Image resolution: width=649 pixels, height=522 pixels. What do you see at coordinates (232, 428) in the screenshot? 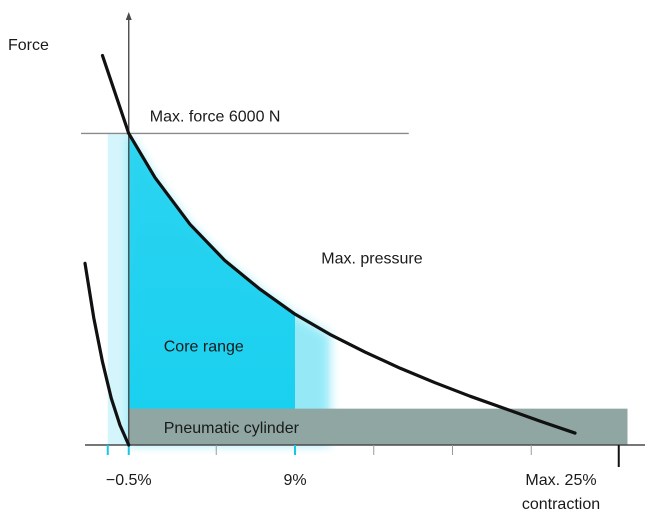
I see `pneumatic-cylinder-label: Pneumatic cylinder` at bounding box center [232, 428].